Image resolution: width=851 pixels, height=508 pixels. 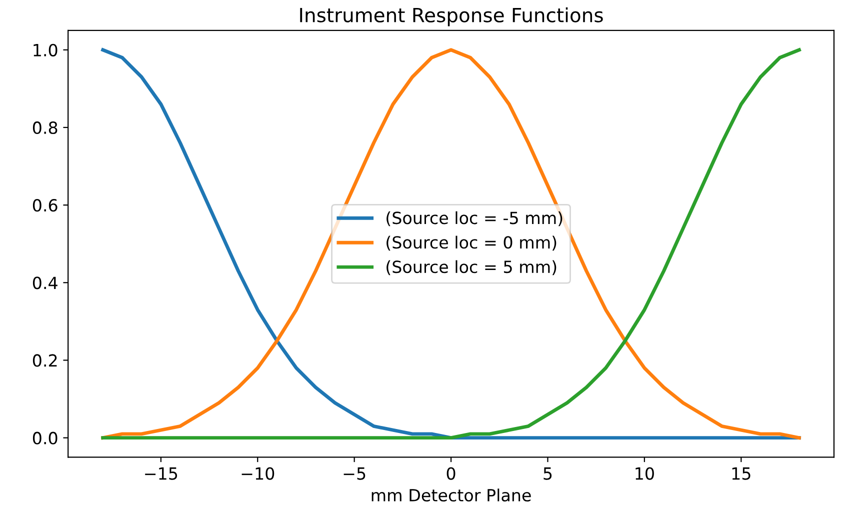 I want to click on x-axis-title: mm Detector Plane, so click(x=451, y=495).